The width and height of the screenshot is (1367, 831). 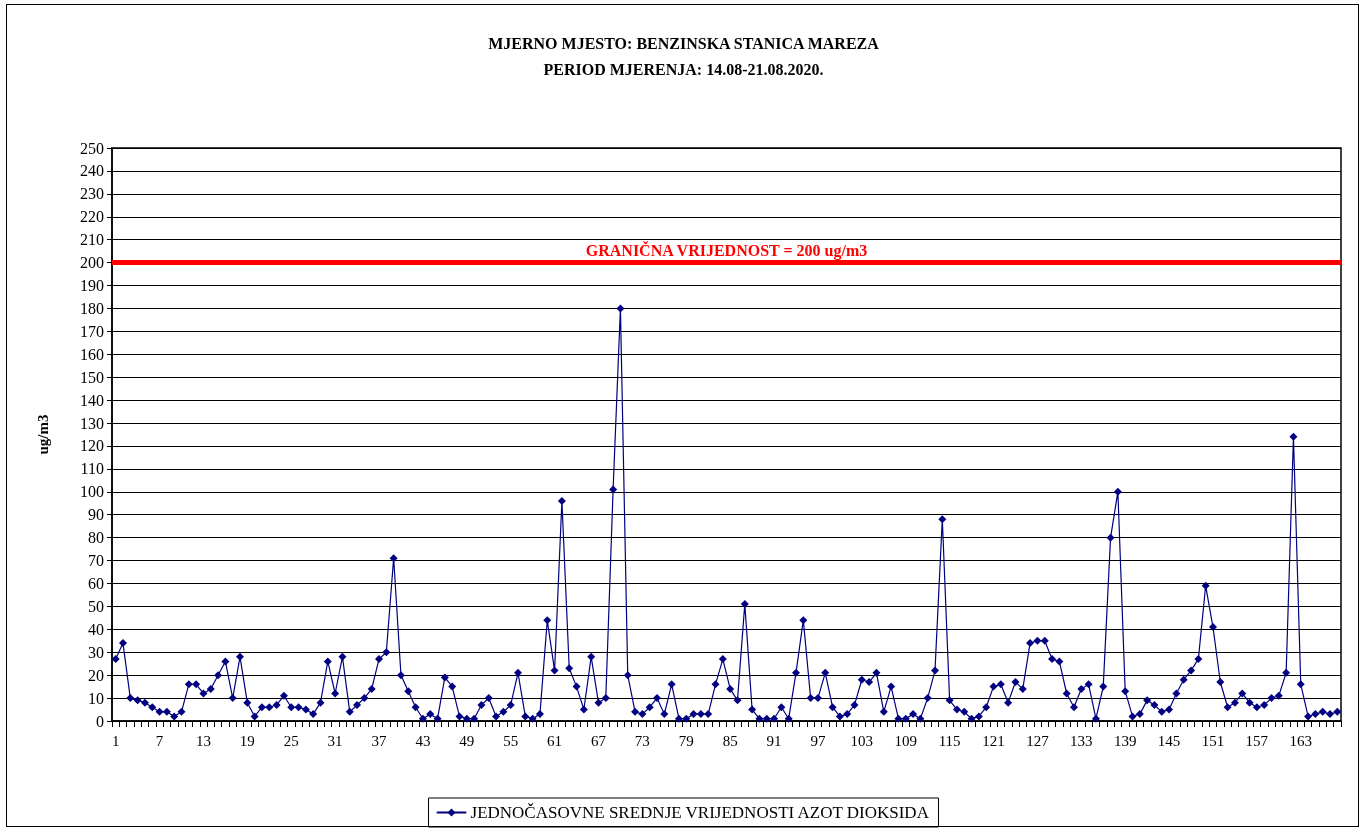 What do you see at coordinates (92, 469) in the screenshot?
I see `y-tick-label: 110` at bounding box center [92, 469].